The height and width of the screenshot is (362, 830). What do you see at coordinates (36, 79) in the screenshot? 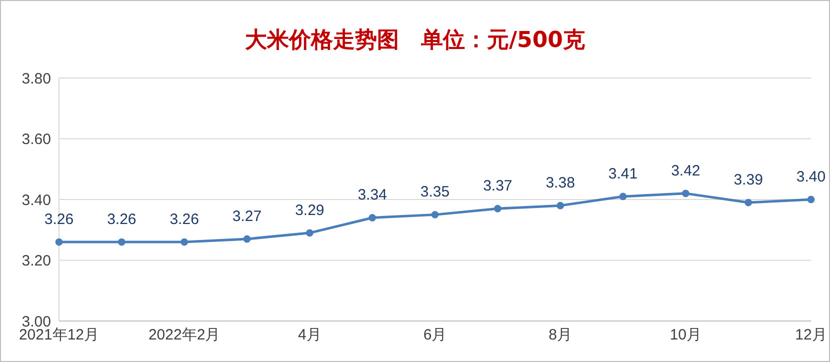
I see `y-tick-label: 3.80` at bounding box center [36, 79].